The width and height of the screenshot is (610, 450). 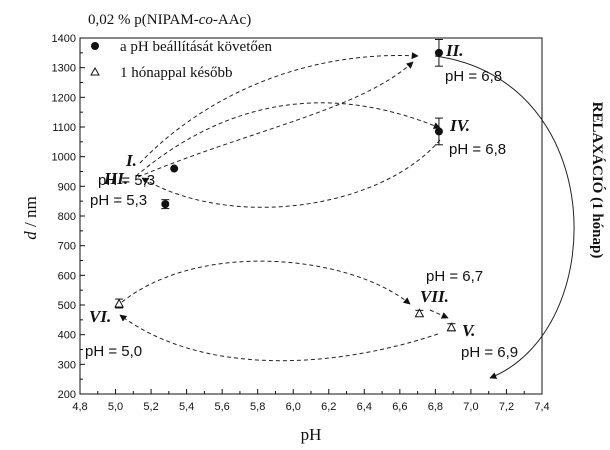 What do you see at coordinates (473, 76) in the screenshot?
I see `state-II-ph: pH = 6,8` at bounding box center [473, 76].